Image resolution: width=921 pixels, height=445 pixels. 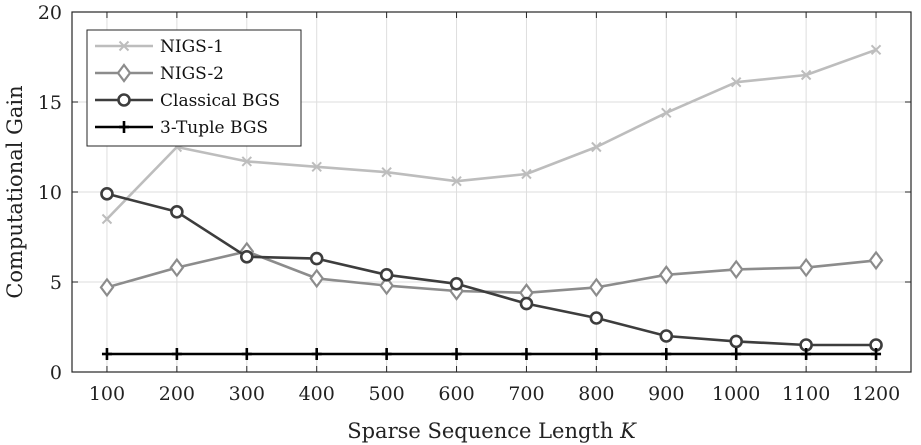 What do you see at coordinates (192, 74) in the screenshot?
I see `legend-label: NIGS-2` at bounding box center [192, 74].